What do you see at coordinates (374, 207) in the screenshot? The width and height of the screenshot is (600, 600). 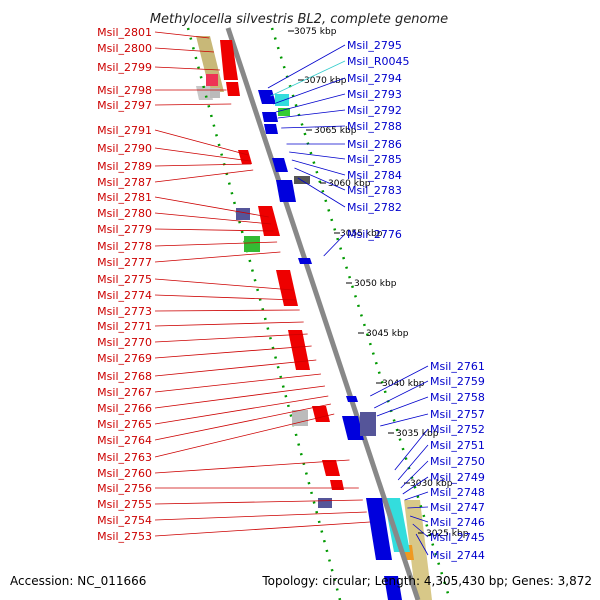 I see `gene-label: Msil_2782` at bounding box center [374, 207].